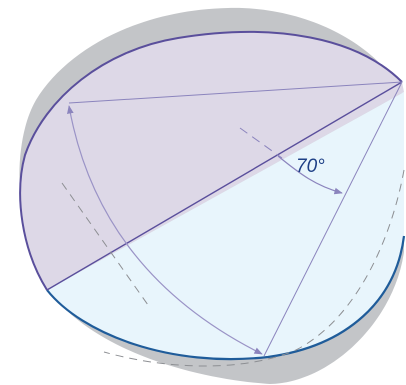  Describe the element at coordinates (261, 143) in the screenshot. I see `angle-reference-ray` at that location.